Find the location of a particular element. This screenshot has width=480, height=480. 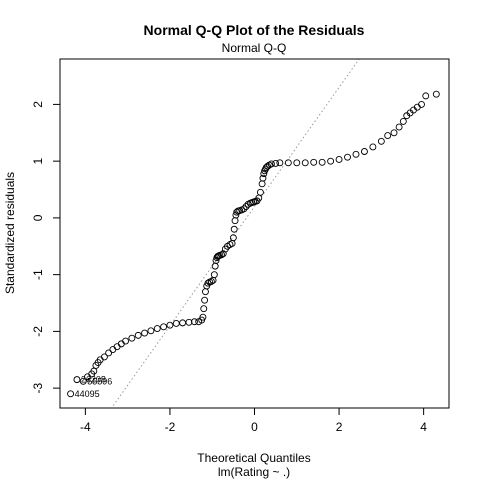

point-id-label: 55596 is located at coordinates (99, 381).